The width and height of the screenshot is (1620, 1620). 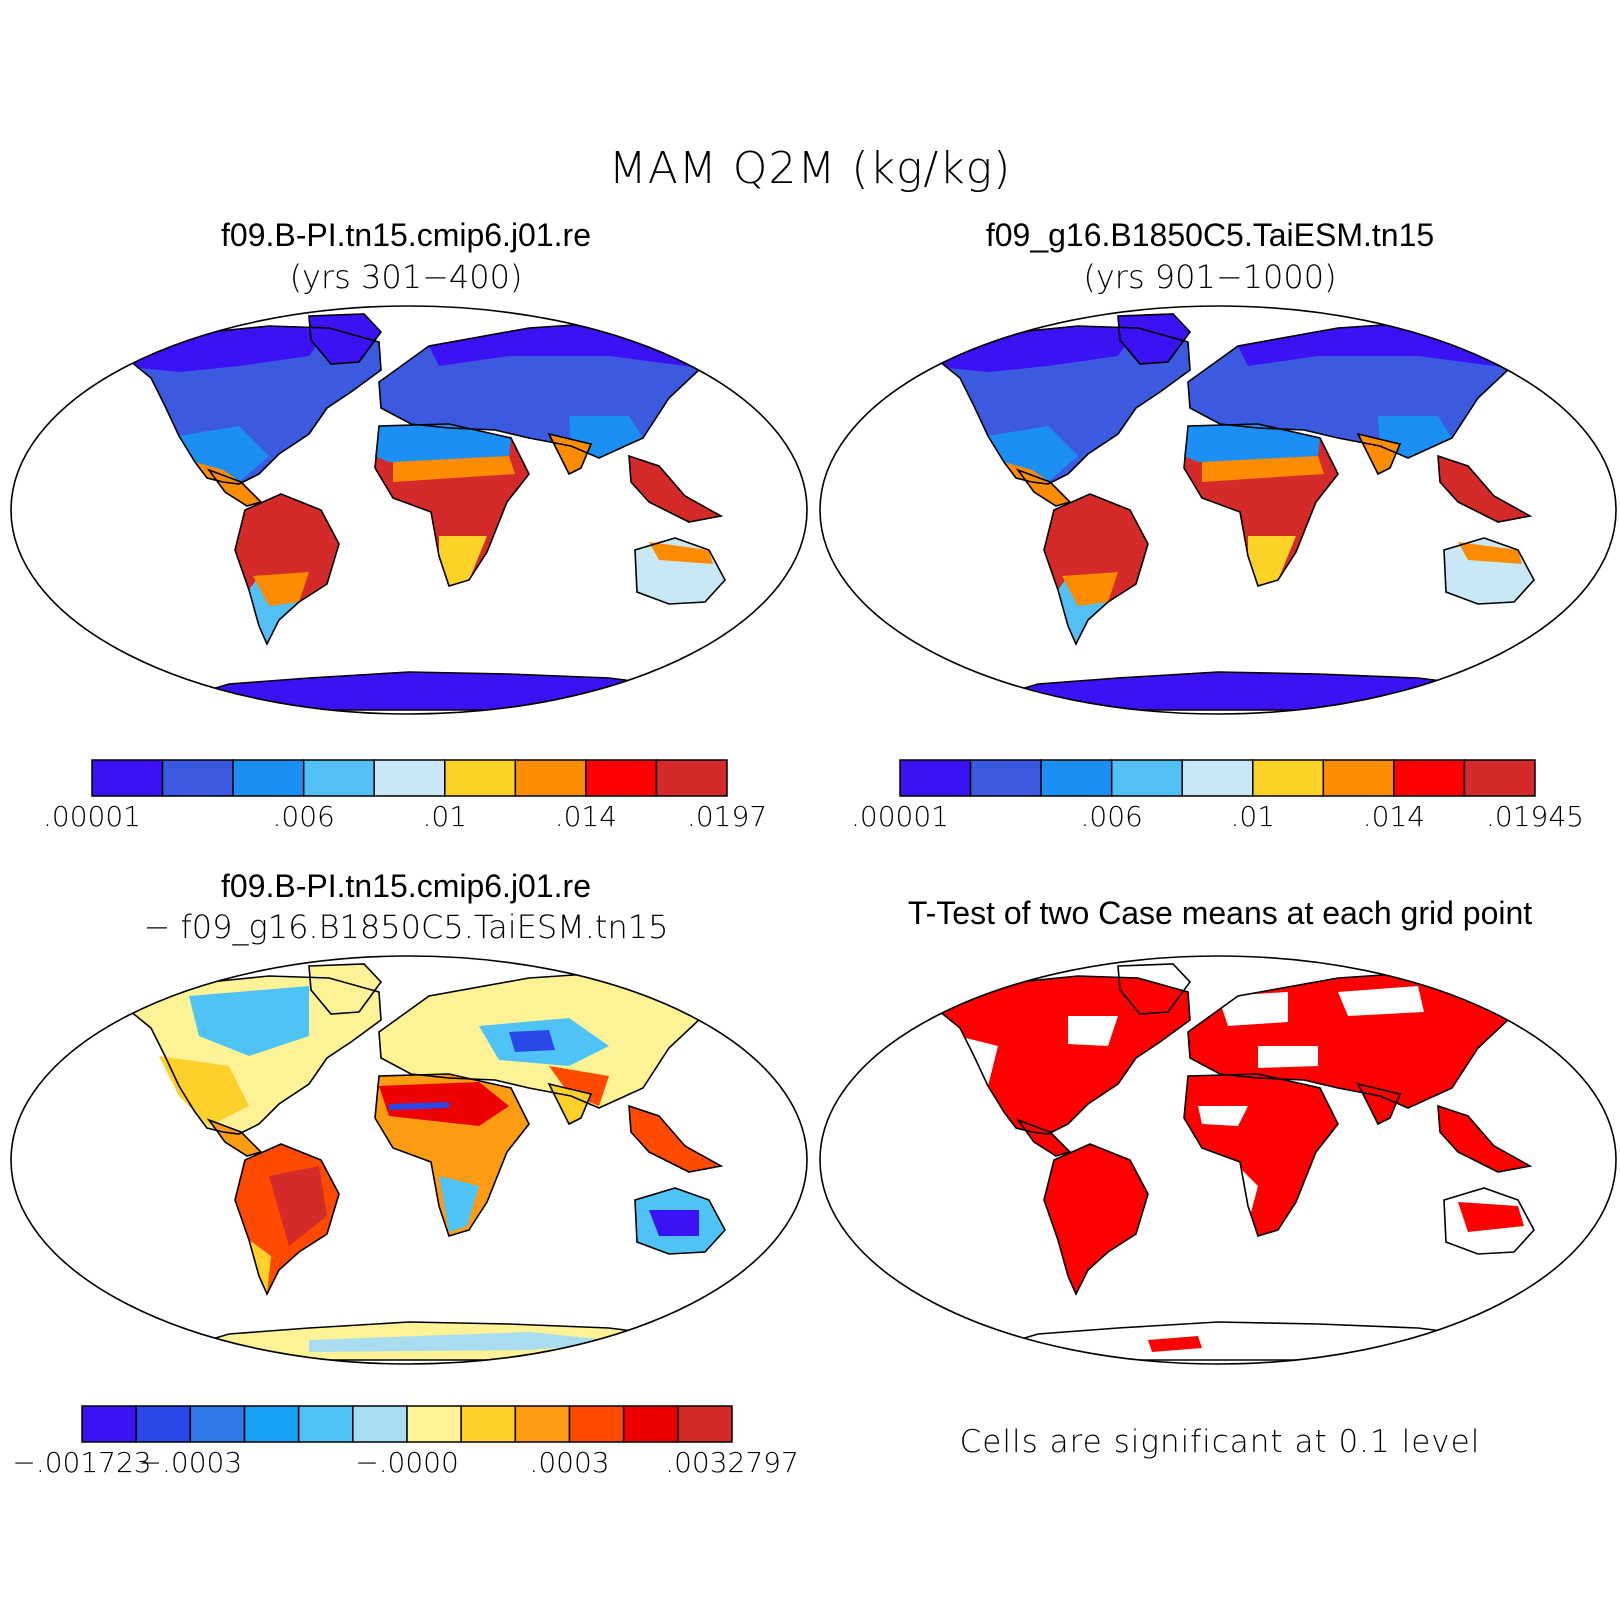 What do you see at coordinates (810, 168) in the screenshot?
I see `figure-title: MAM Q2M (kg/kg)` at bounding box center [810, 168].